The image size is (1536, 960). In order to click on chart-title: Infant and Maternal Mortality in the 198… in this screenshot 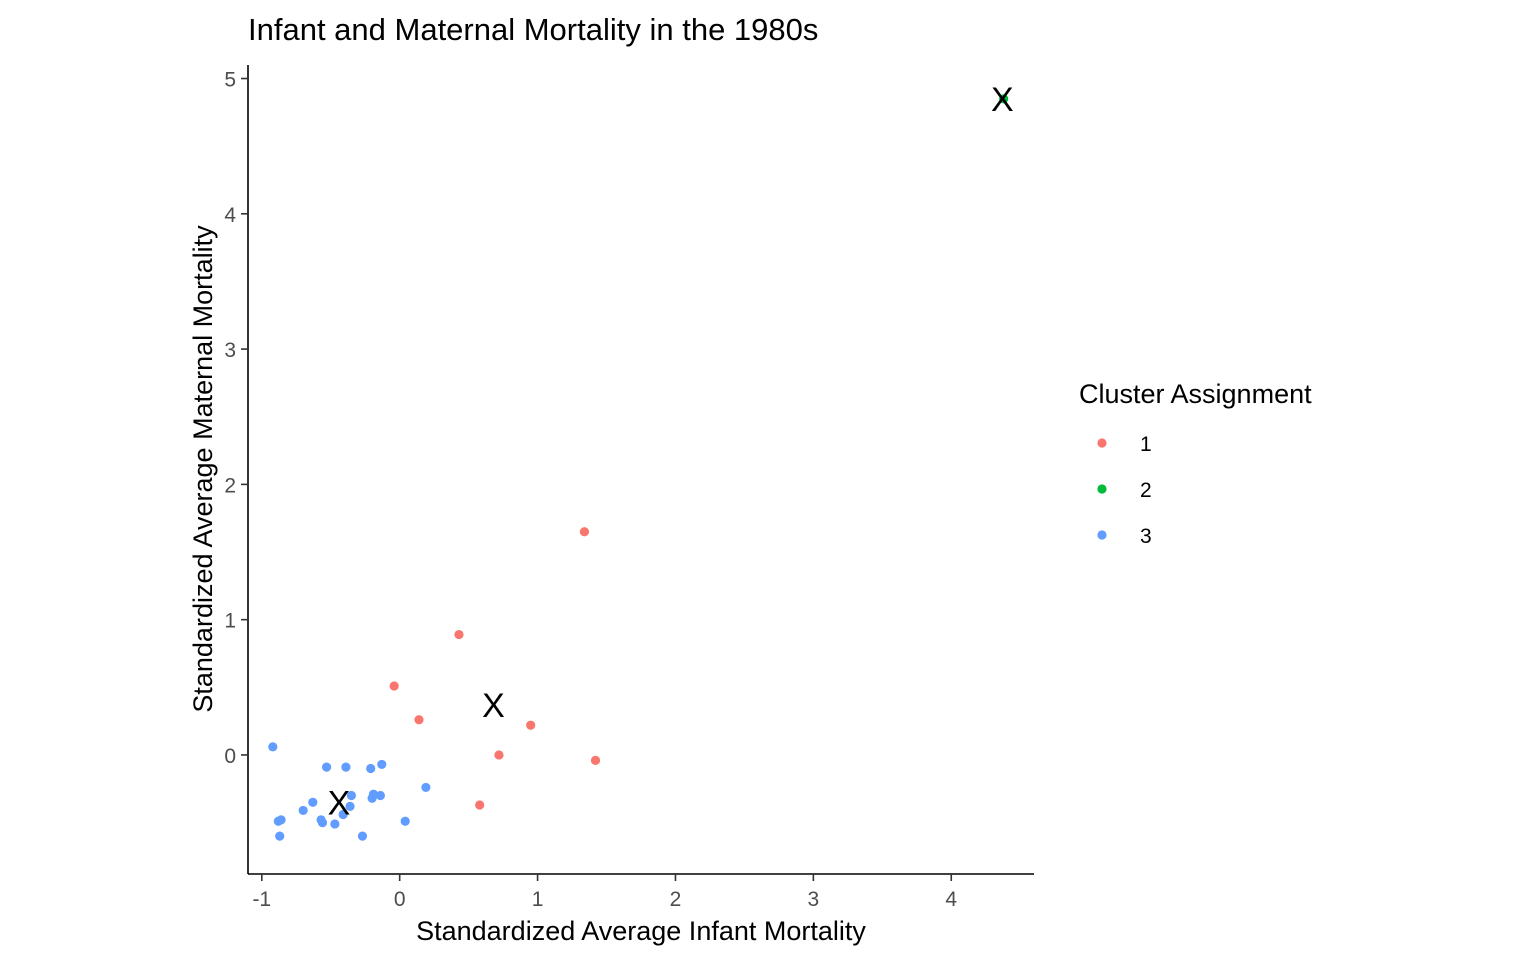, I will do `click(533, 29)`.